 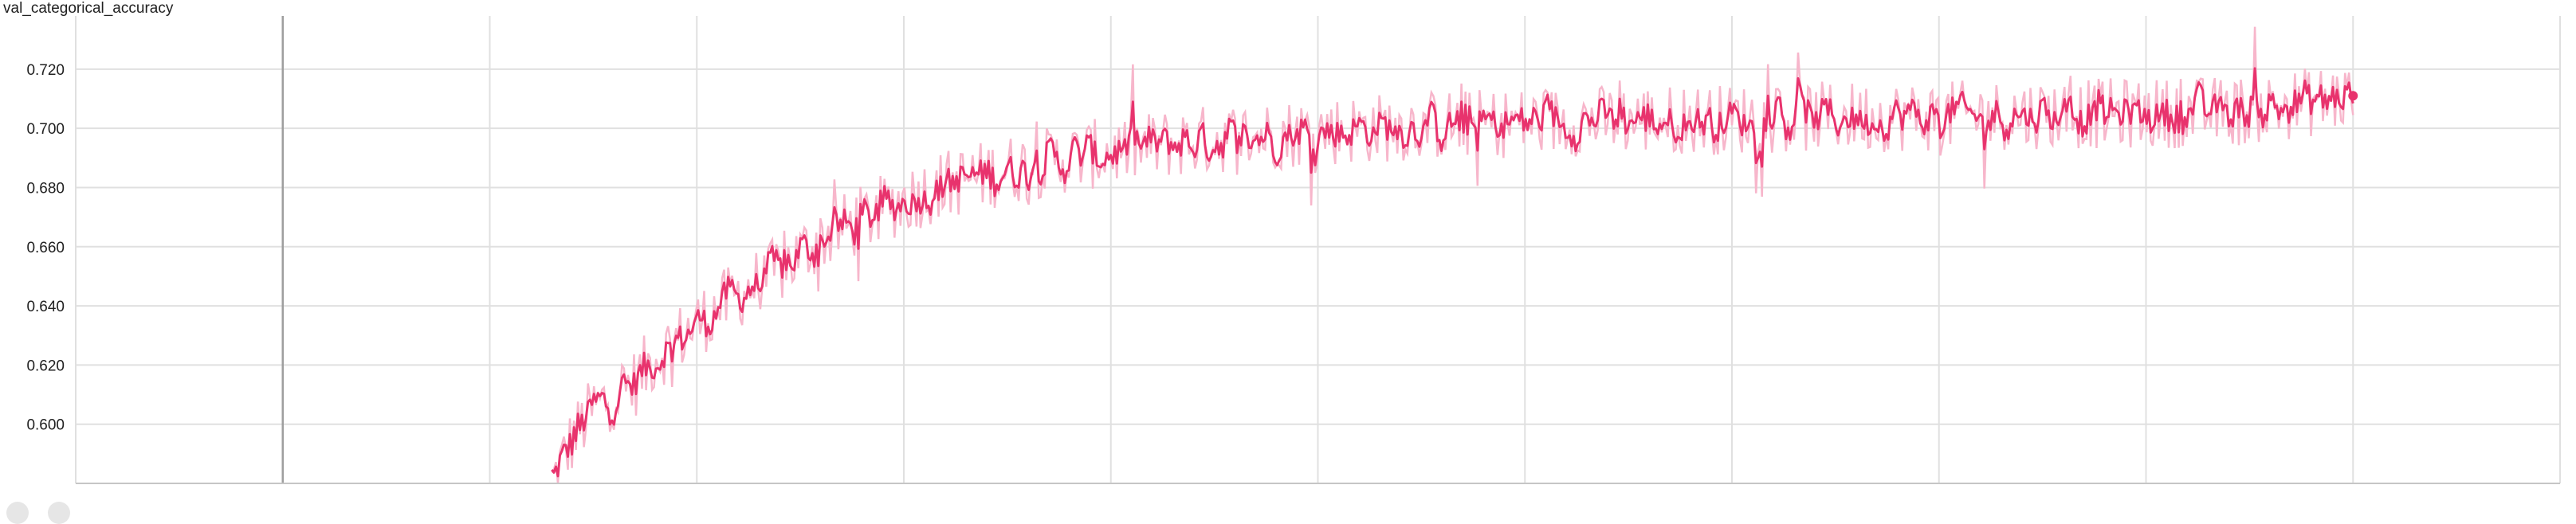 I want to click on y-tick-label: 0.680, so click(x=45, y=189).